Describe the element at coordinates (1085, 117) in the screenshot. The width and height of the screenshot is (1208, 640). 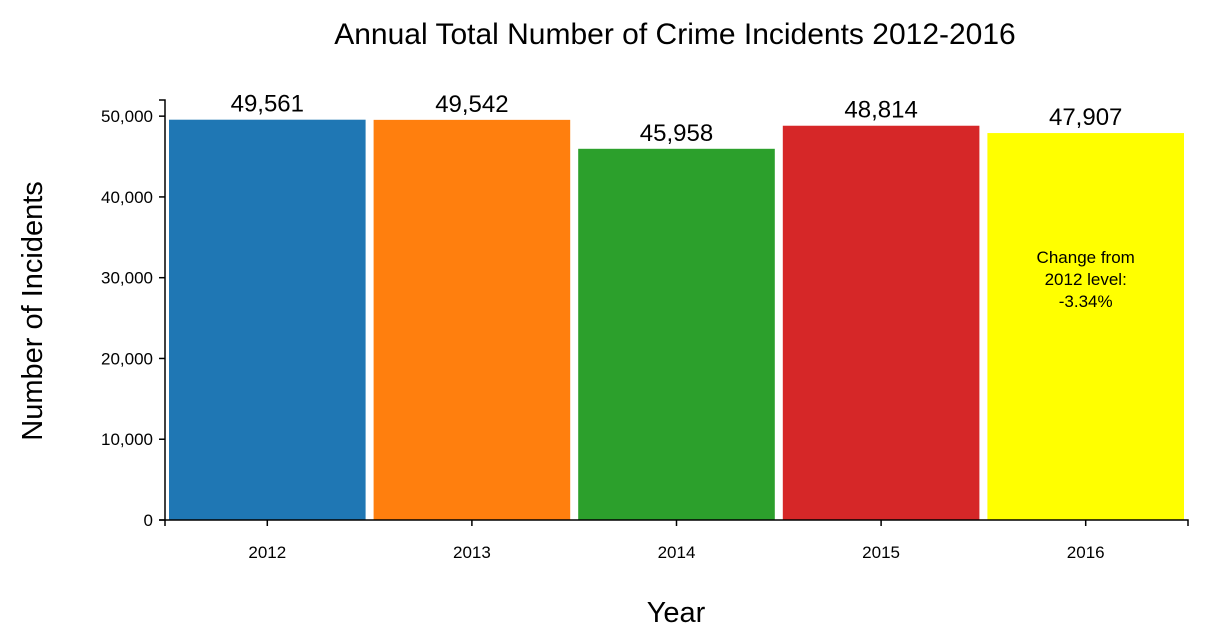
I see `bar-value-label-2016: 47,907` at that location.